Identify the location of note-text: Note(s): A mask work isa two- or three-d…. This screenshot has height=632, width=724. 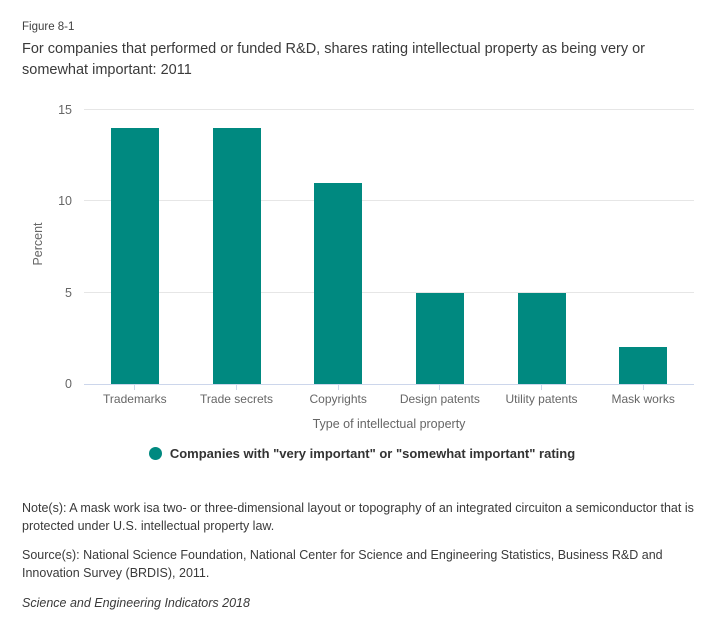
(358, 517).